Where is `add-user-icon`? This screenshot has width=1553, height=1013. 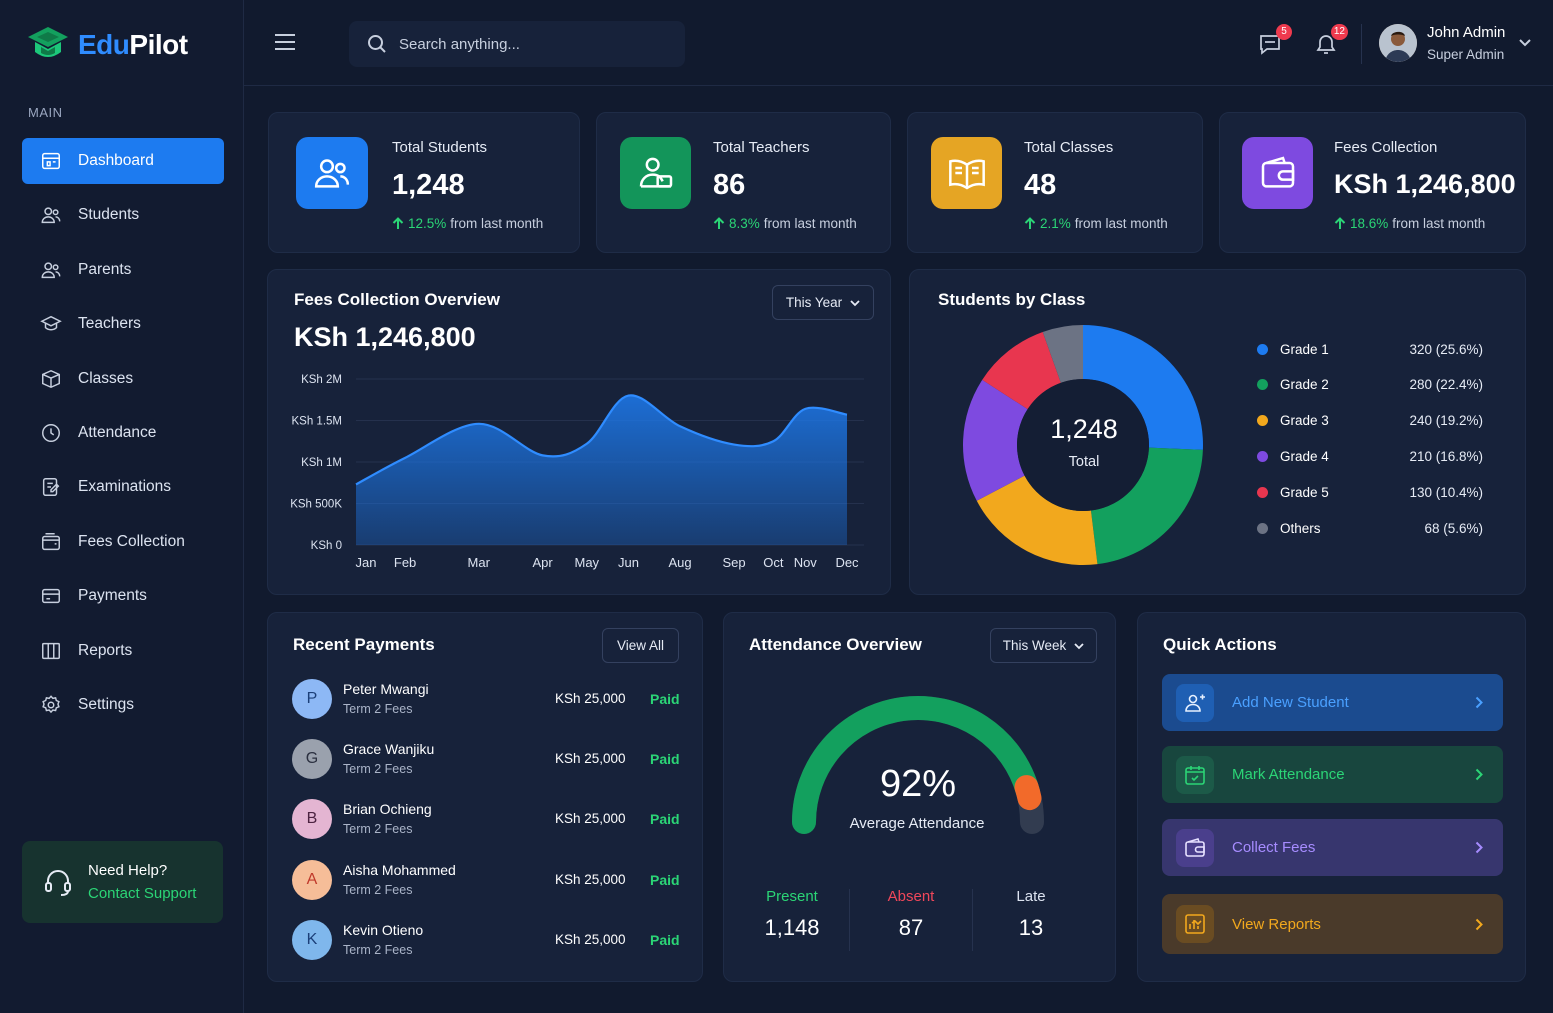 add-user-icon is located at coordinates (1195, 703).